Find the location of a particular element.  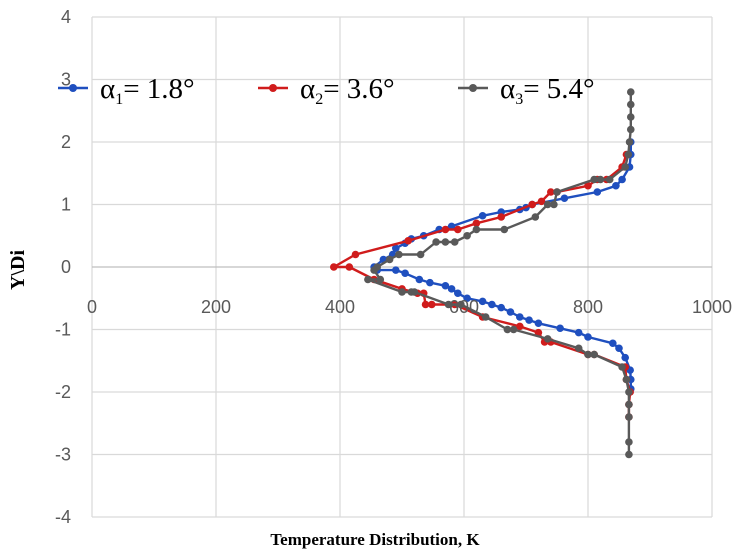

legend-label: α3= 5.4° is located at coordinates (547, 90).